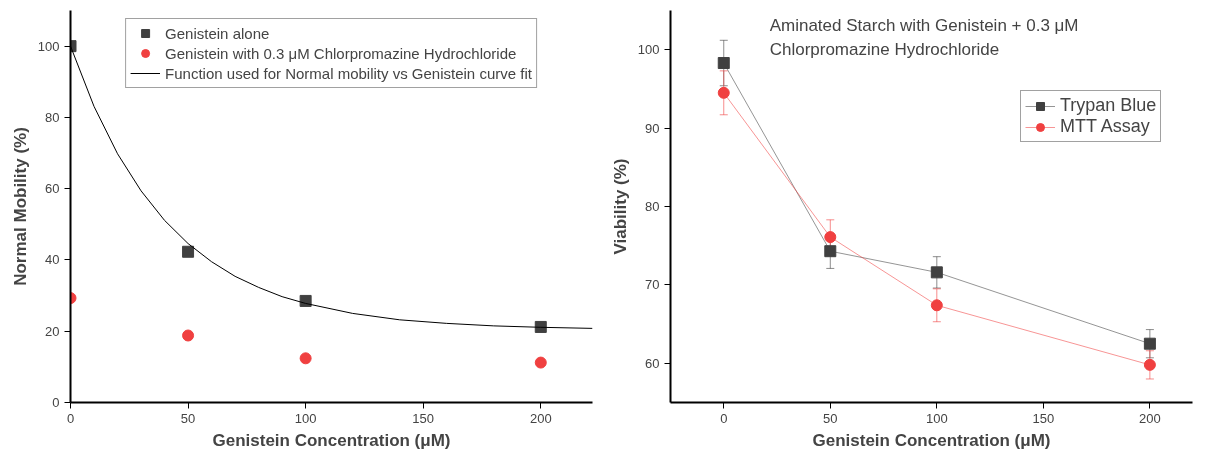 The width and height of the screenshot is (1206, 468). I want to click on y-tick-label: 20, so click(52, 331).